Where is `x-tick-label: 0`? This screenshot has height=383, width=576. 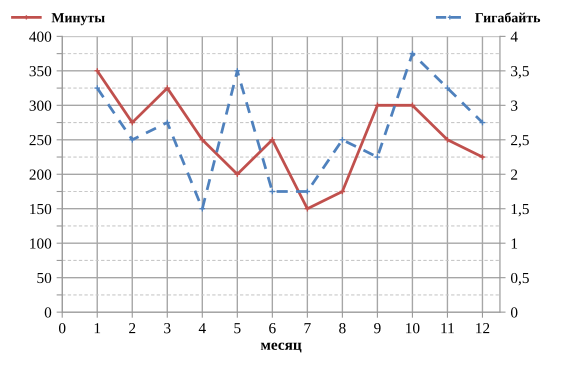
x-tick-label: 0 is located at coordinates (62, 328).